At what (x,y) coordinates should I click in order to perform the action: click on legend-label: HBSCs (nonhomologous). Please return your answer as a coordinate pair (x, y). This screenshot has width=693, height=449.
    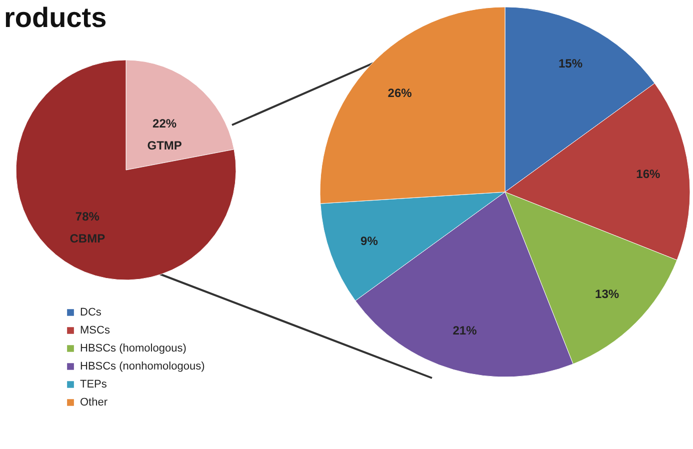
    Looking at the image, I should click on (142, 366).